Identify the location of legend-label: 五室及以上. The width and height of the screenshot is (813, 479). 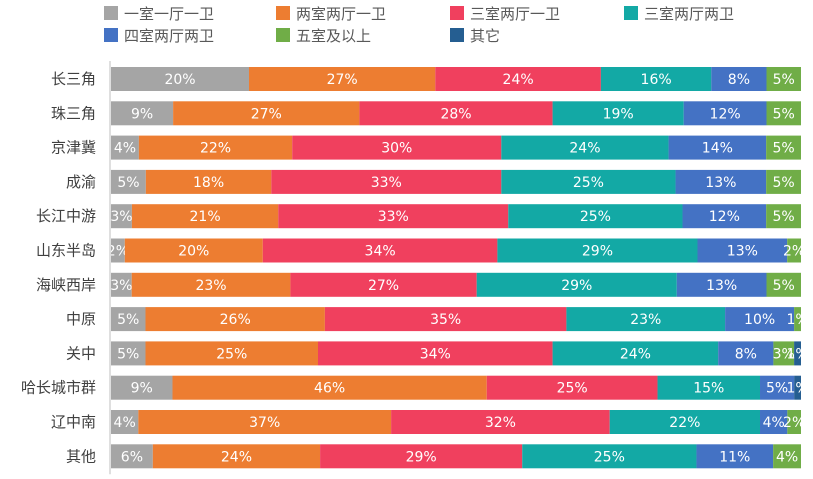
(334, 35).